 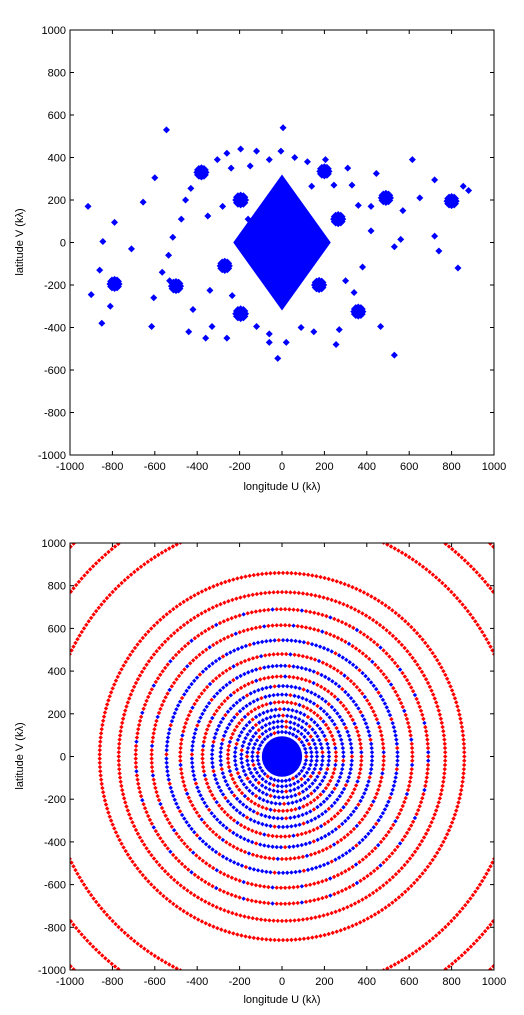 What do you see at coordinates (20, 755) in the screenshot?
I see `bottom-chart-y-label: latitude V (kλ)` at bounding box center [20, 755].